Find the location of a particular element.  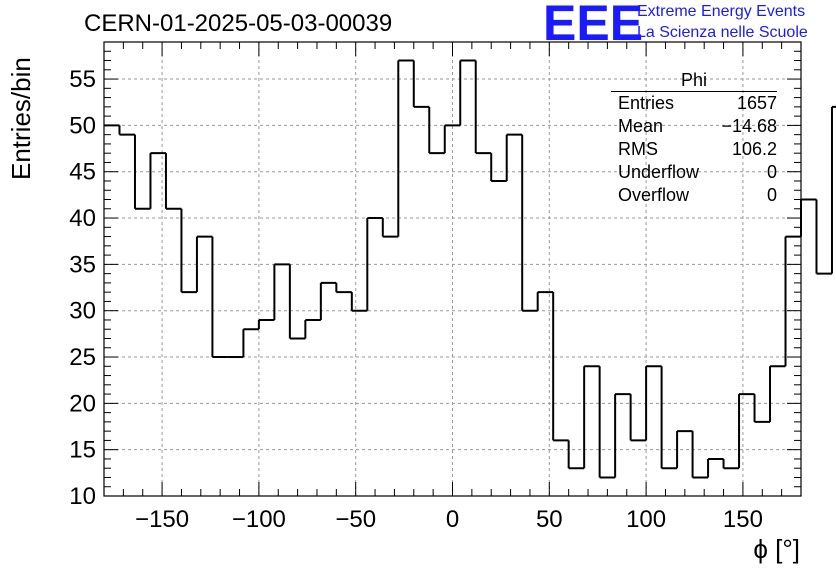

stats-row-entries: Entries 1657 is located at coordinates (694, 103).